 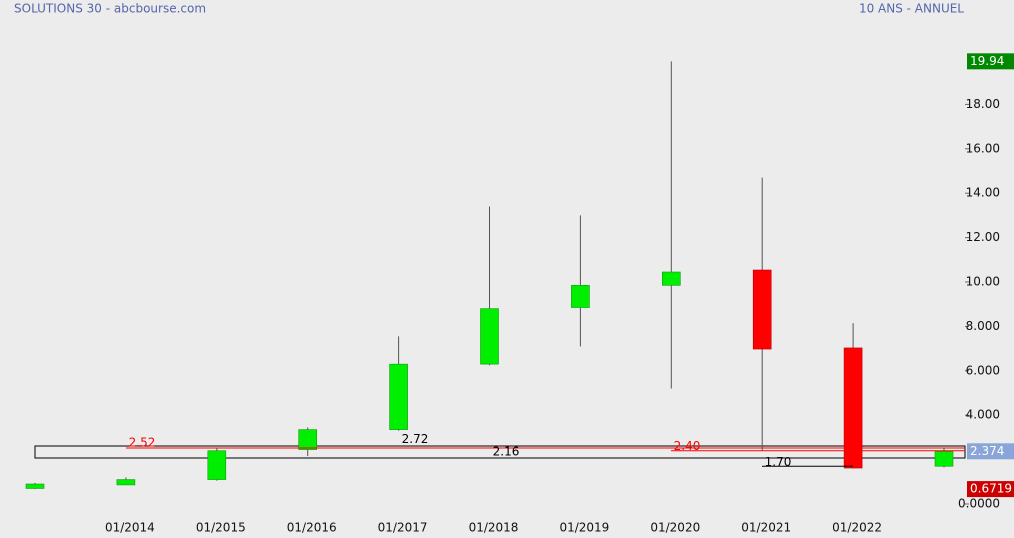 What do you see at coordinates (911, 9) in the screenshot?
I see `chart-subtitle: 10 ANS - ANNUEL` at bounding box center [911, 9].